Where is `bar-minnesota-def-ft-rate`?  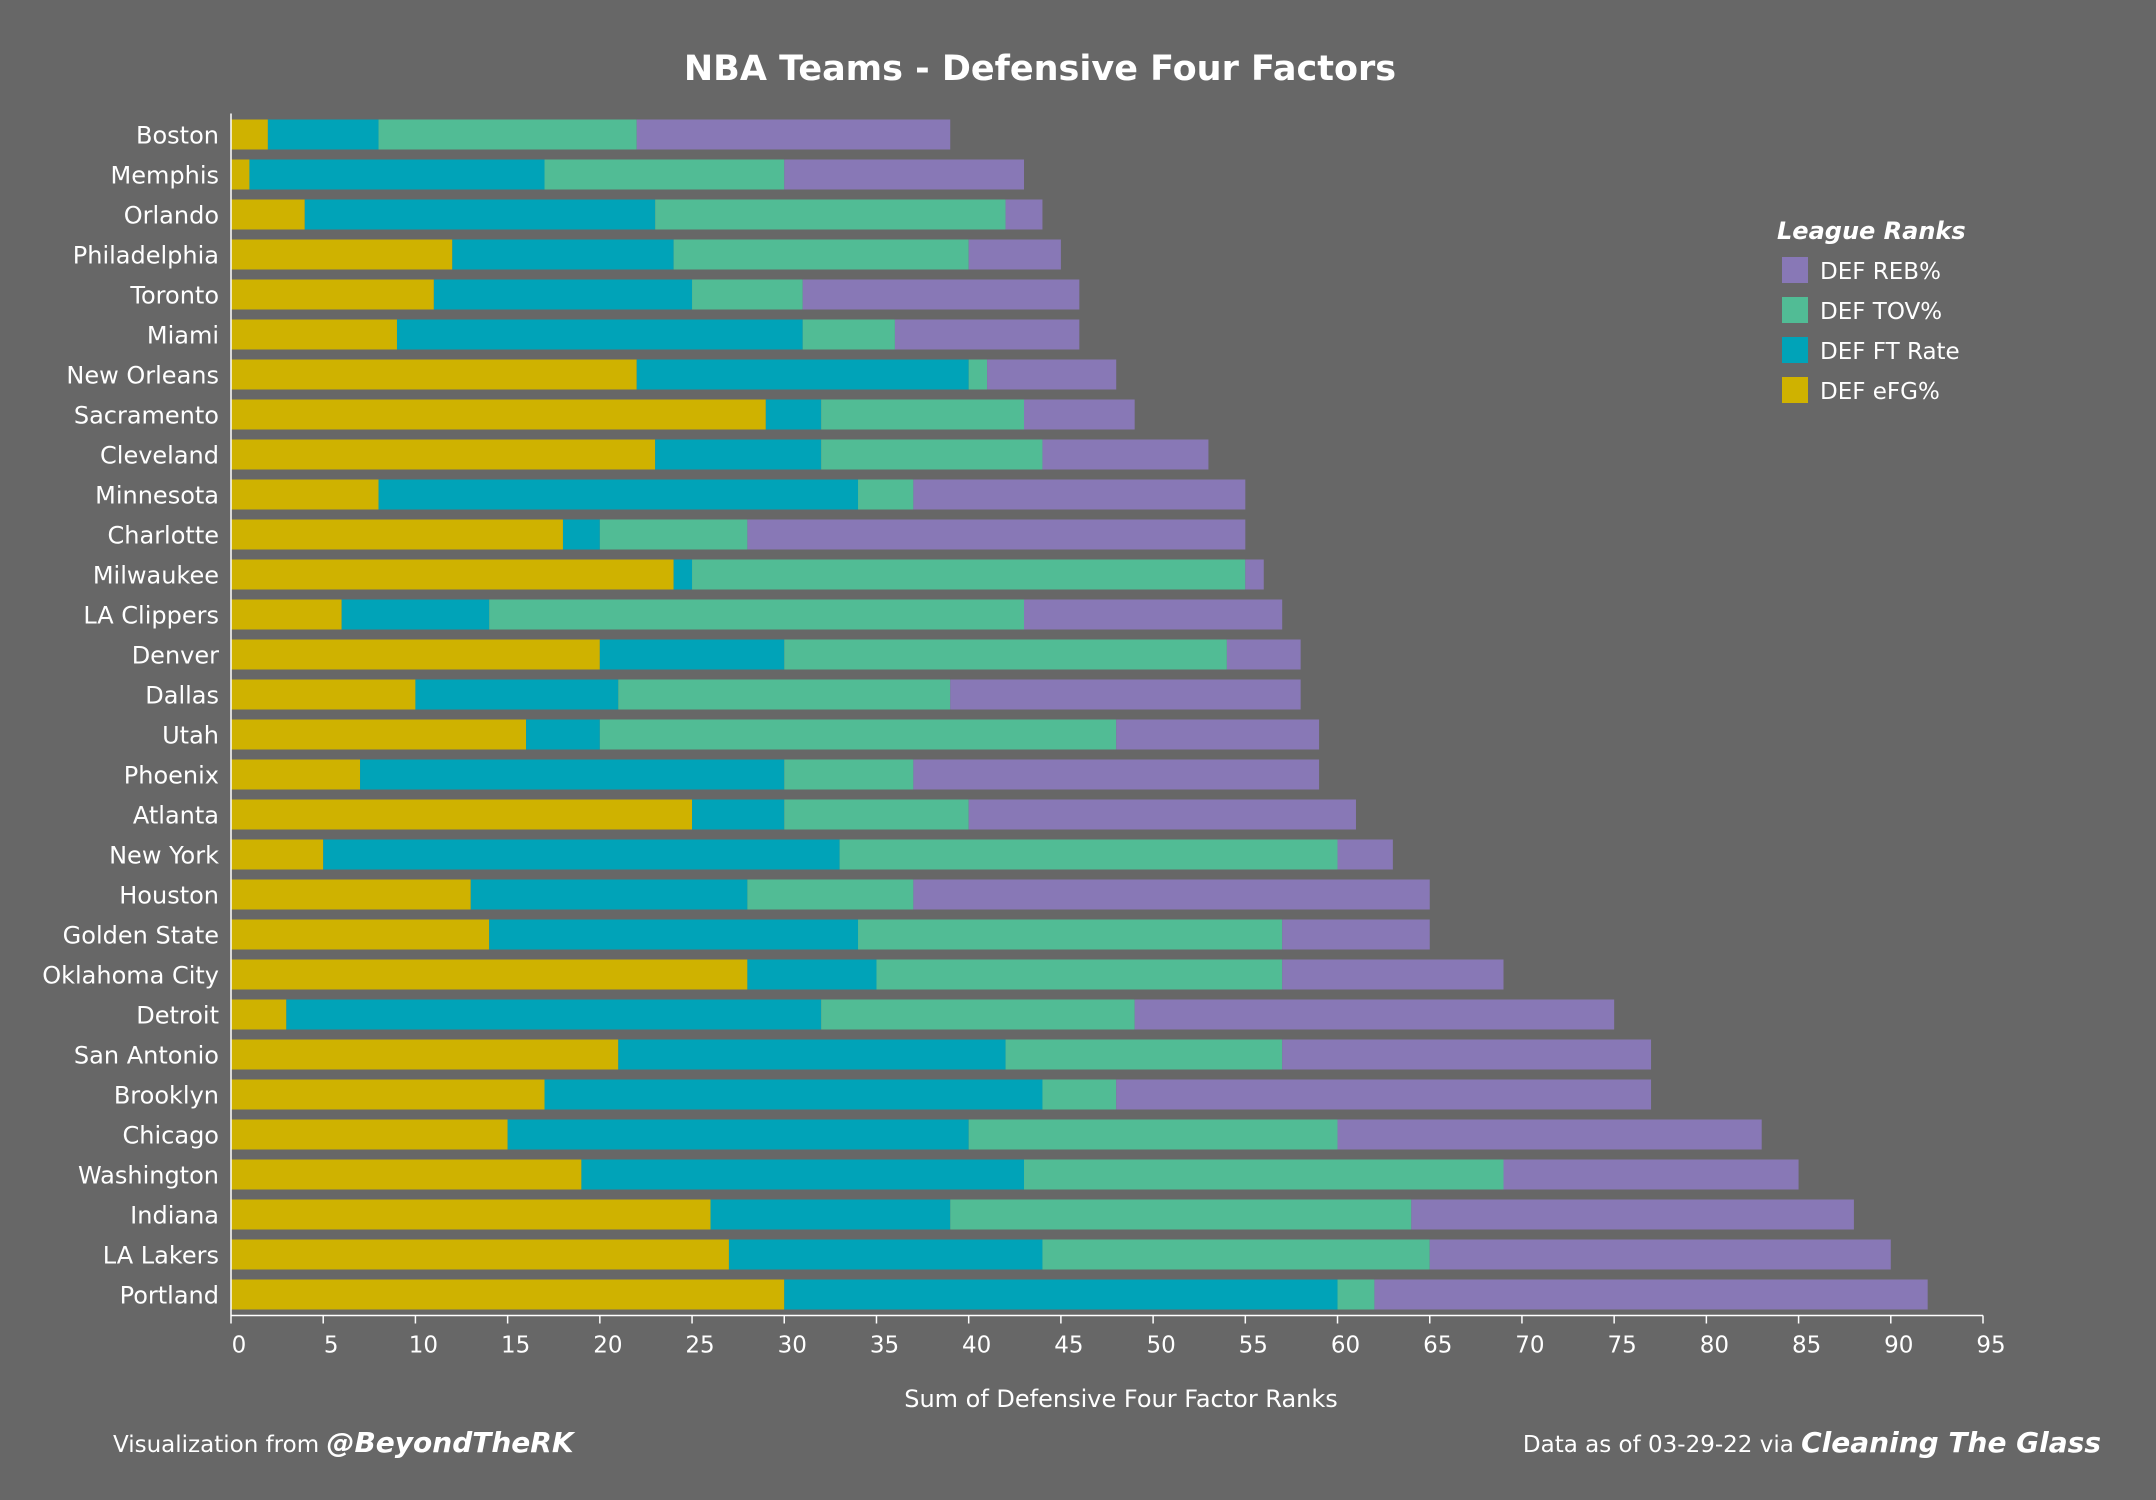
bar-minnesota-def-ft-rate is located at coordinates (618, 494).